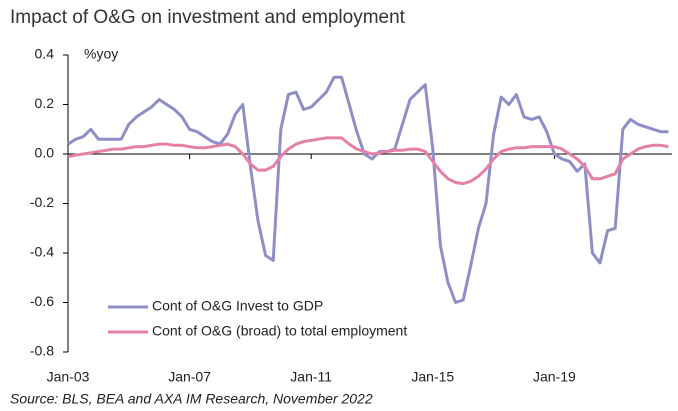 Image resolution: width=678 pixels, height=411 pixels. What do you see at coordinates (189, 377) in the screenshot?
I see `x-tick-label: Jan-07` at bounding box center [189, 377].